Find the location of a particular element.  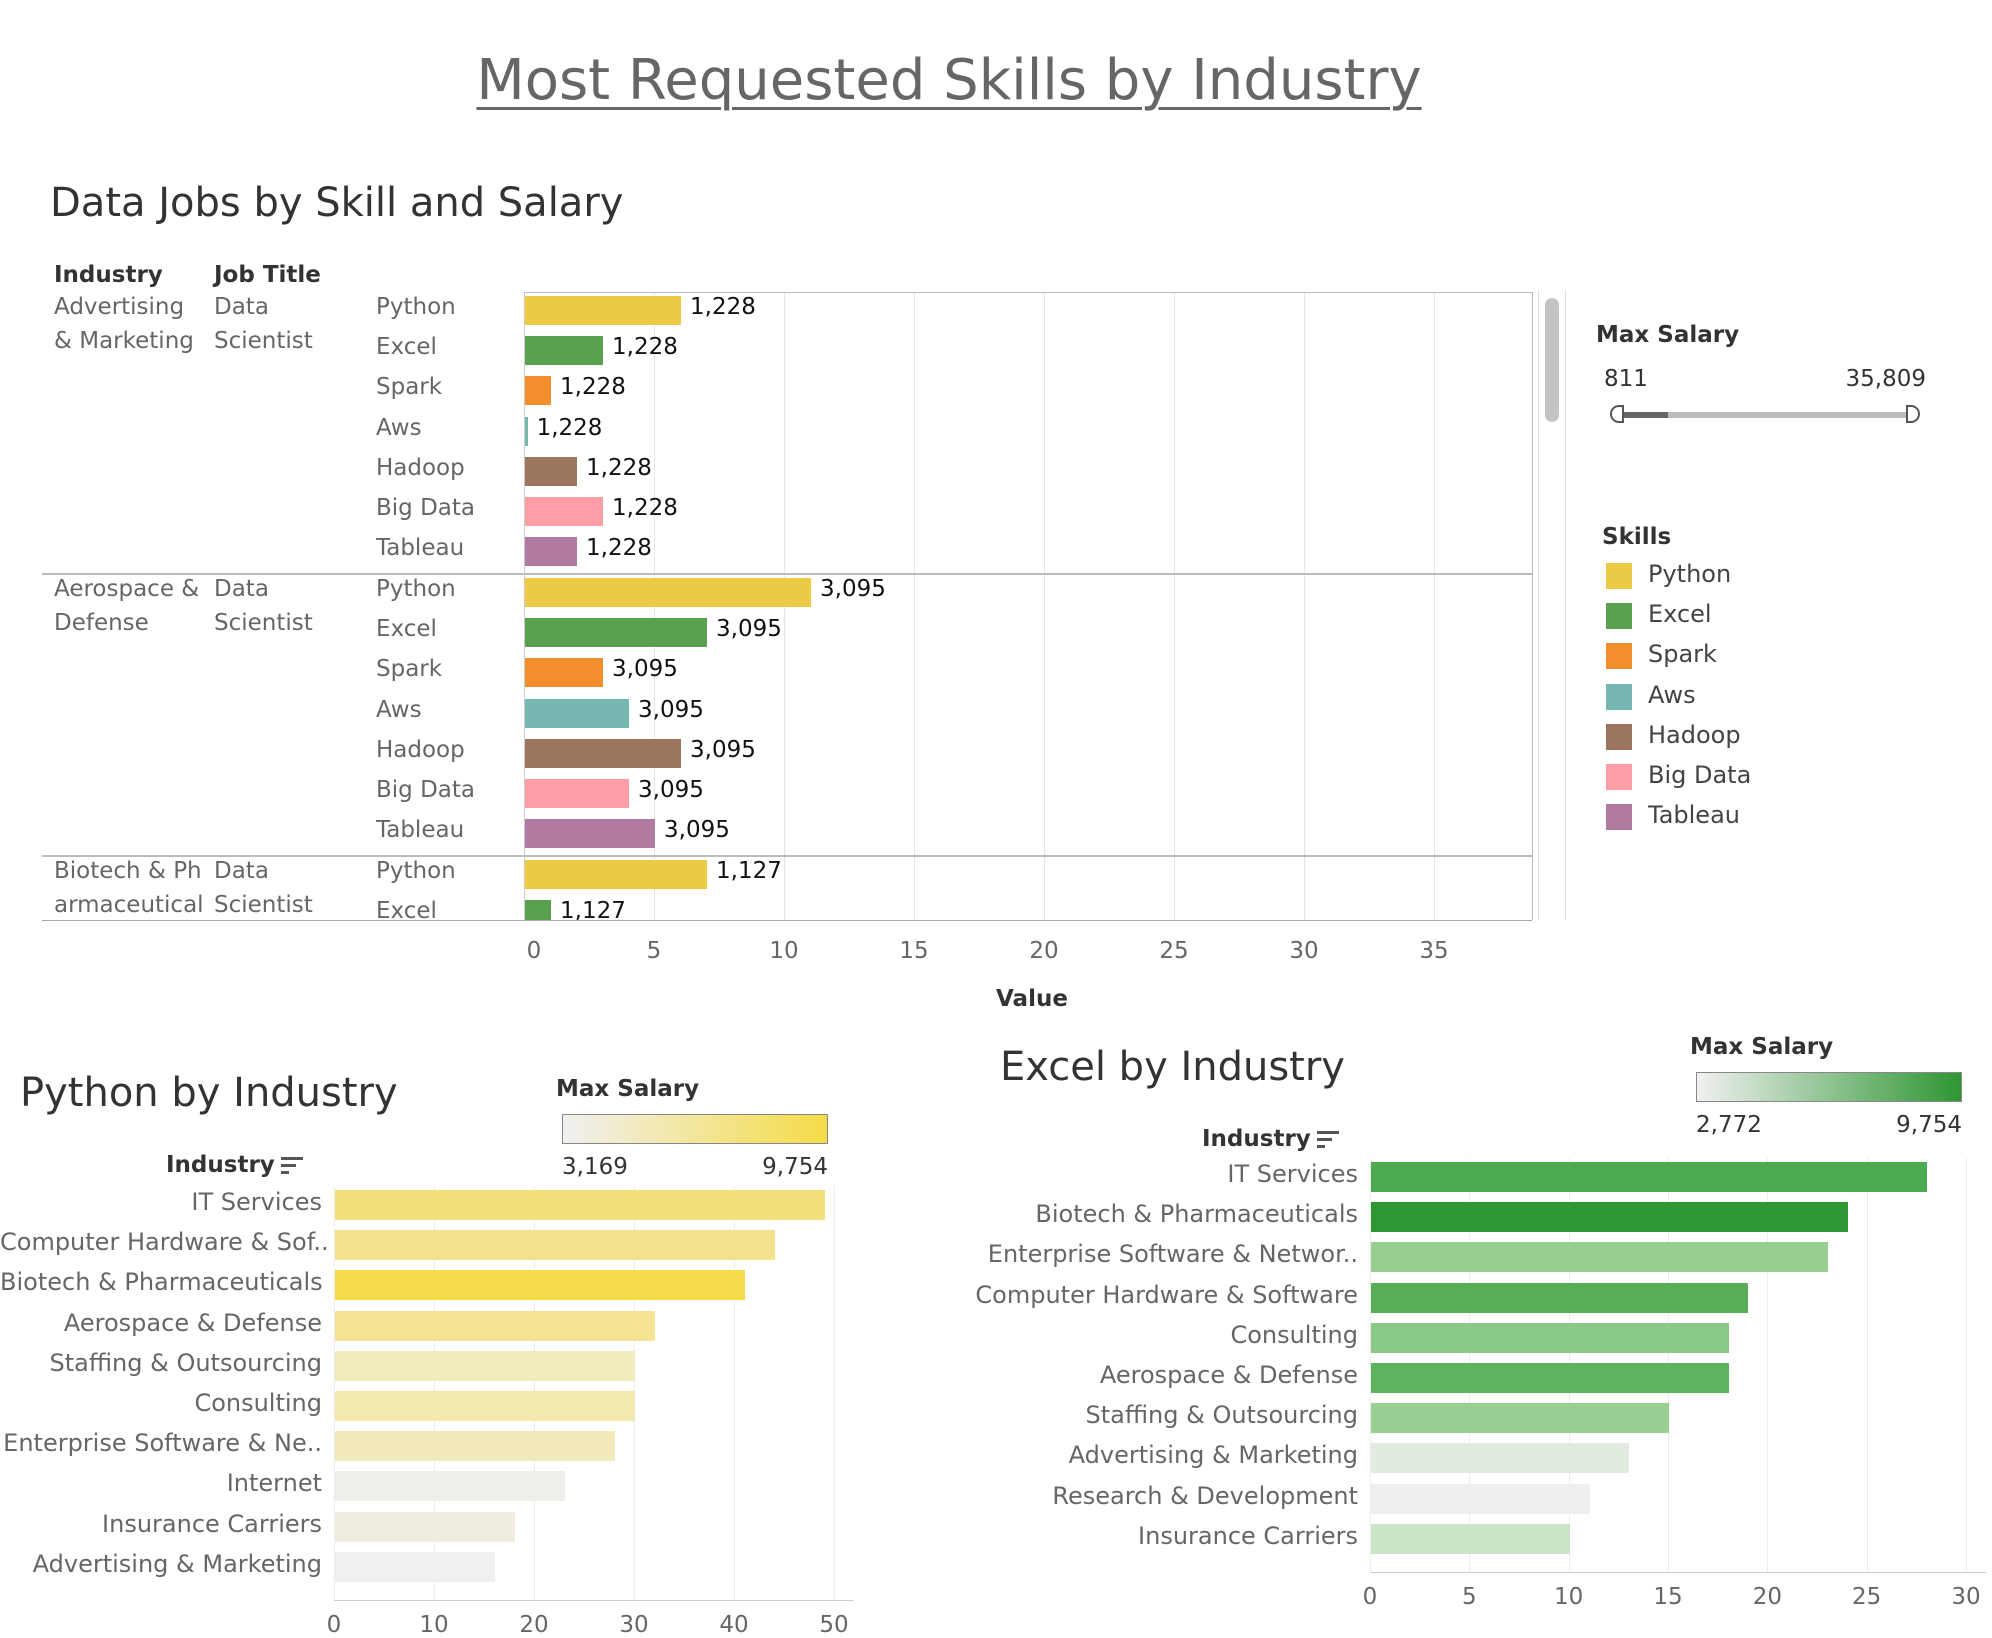

max-salary-slider-max-handle is located at coordinates (1913, 414).